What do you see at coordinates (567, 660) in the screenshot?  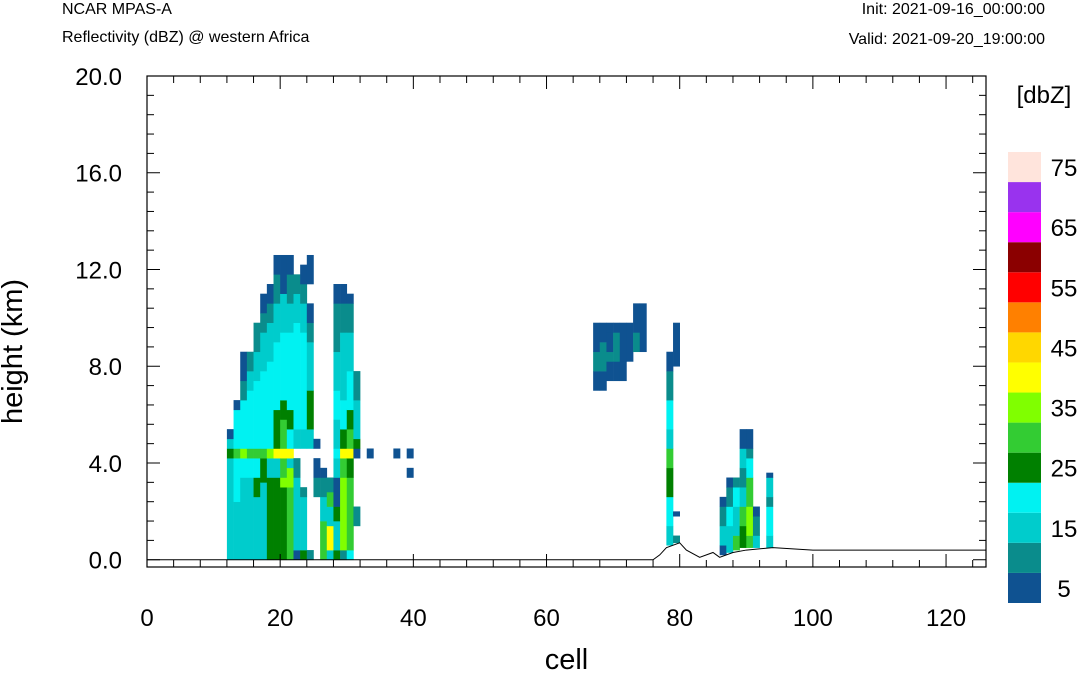 I see `x-axis-label: cell` at bounding box center [567, 660].